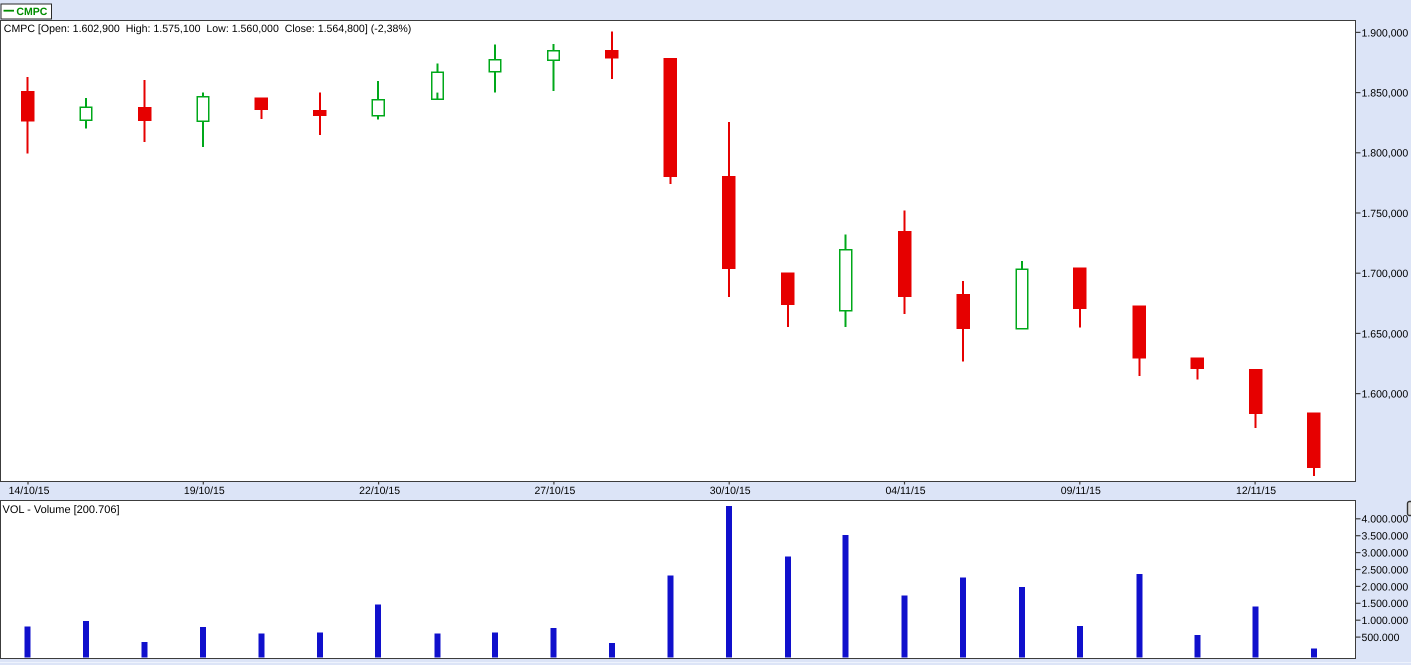 This screenshot has width=1411, height=665. I want to click on svg-text: 1.800,000, so click(1385, 154).